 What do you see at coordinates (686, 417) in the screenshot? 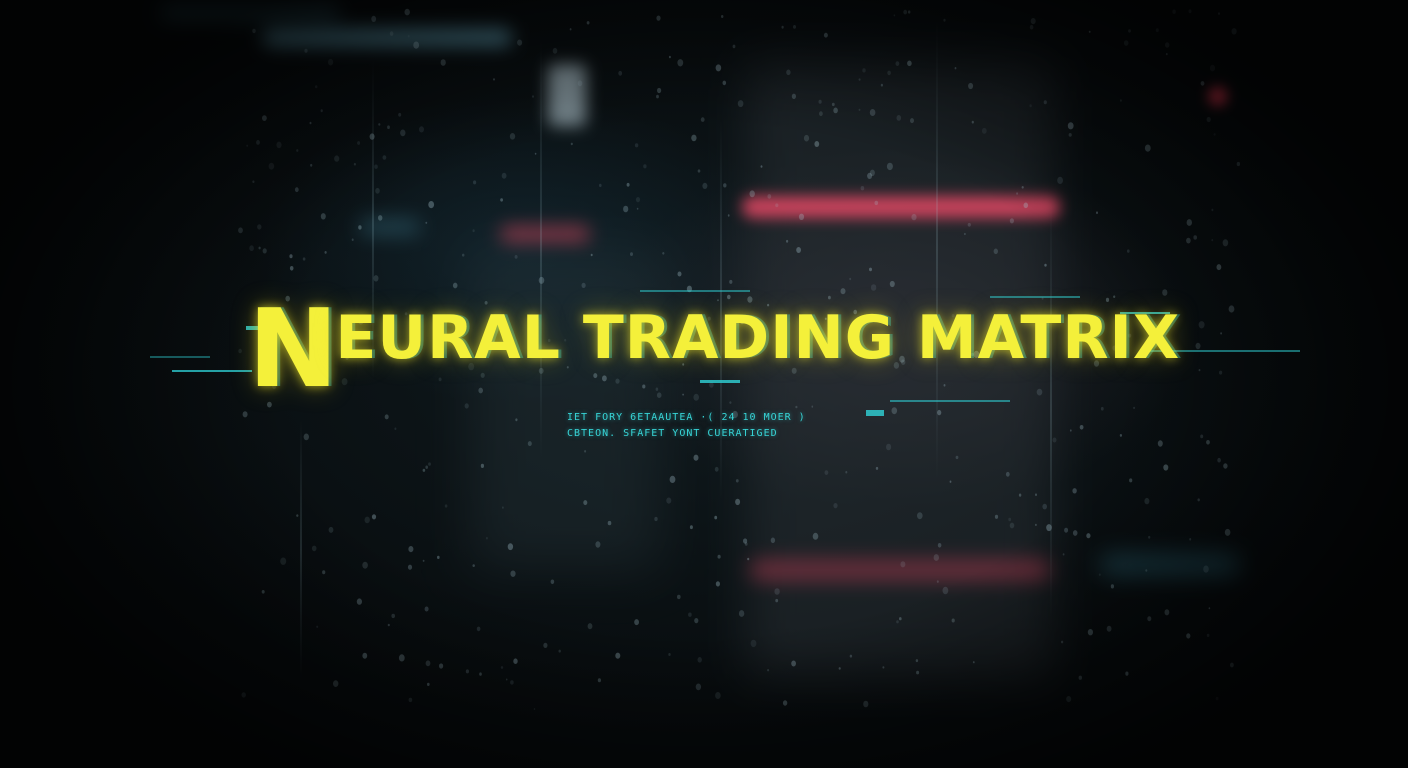
I see `subtitle-line-1: IET FORY 6ETAAUTEA ·( 24 10 MOER )` at bounding box center [686, 417].